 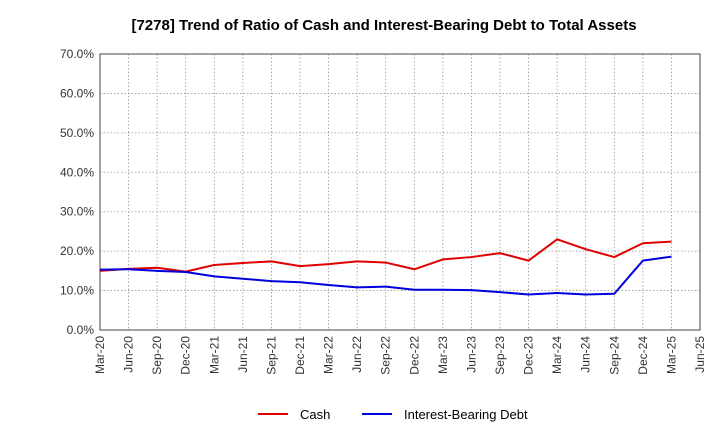 I want to click on x-tick-label: Mar-24, so click(x=557, y=355).